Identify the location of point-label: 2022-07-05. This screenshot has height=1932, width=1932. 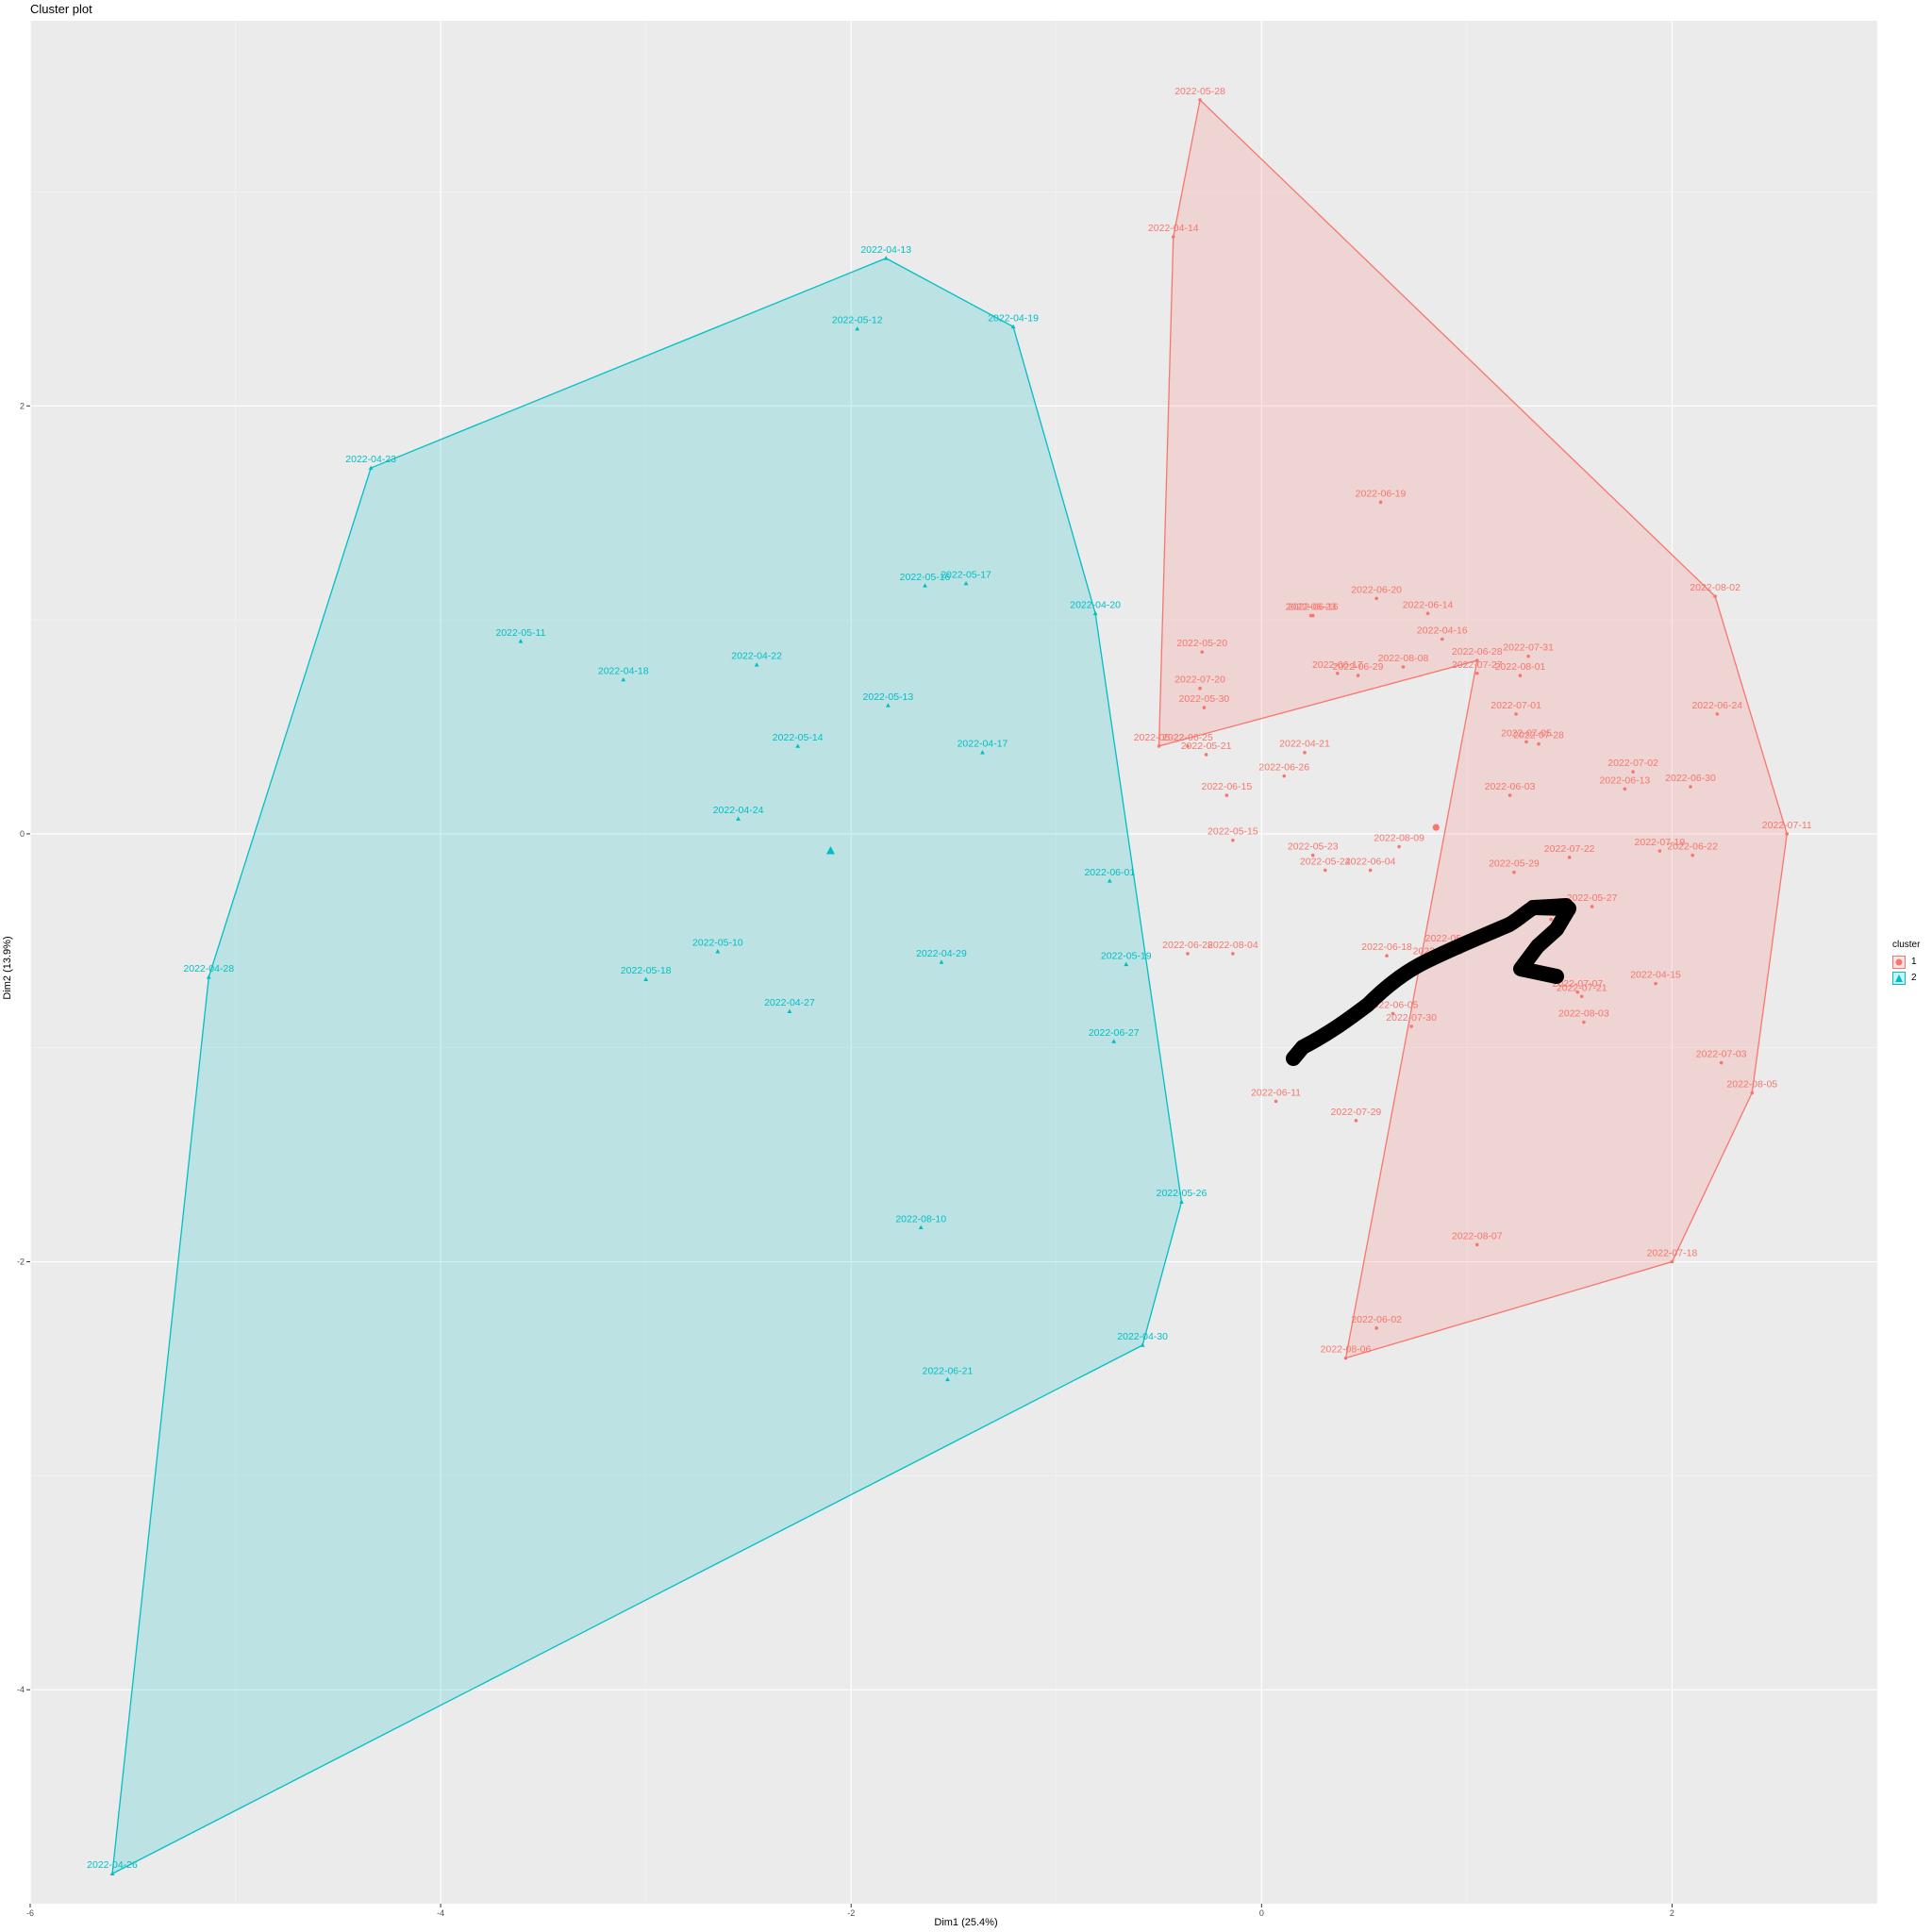
(1527, 733).